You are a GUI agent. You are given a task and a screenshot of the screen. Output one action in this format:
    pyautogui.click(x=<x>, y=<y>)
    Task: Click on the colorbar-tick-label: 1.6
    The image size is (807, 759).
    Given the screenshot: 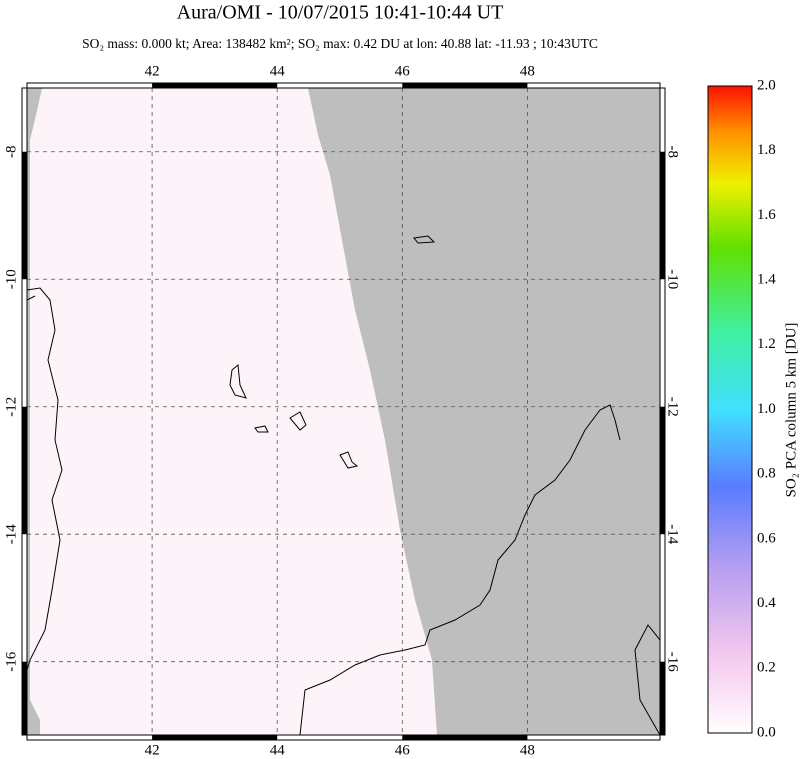 What is the action you would take?
    pyautogui.click(x=766, y=215)
    